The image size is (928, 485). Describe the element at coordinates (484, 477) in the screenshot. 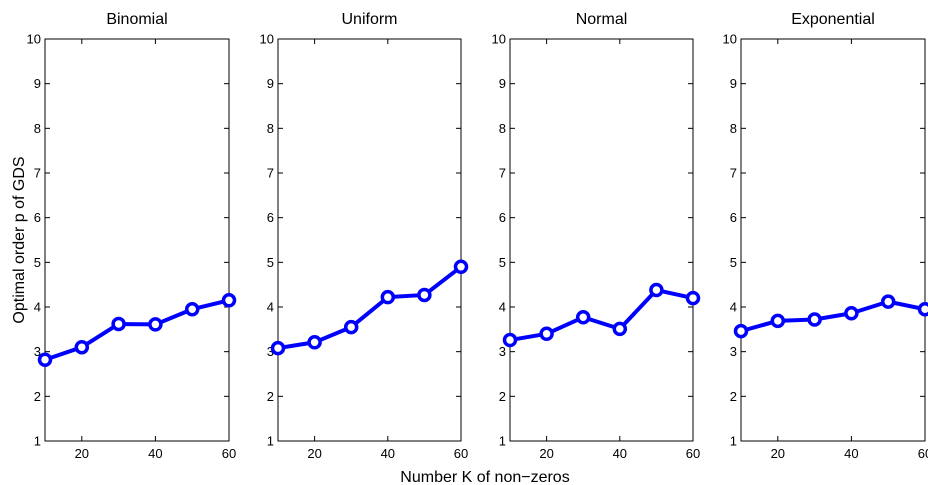

I see `x-axis-label: Number K of non−zeros` at that location.